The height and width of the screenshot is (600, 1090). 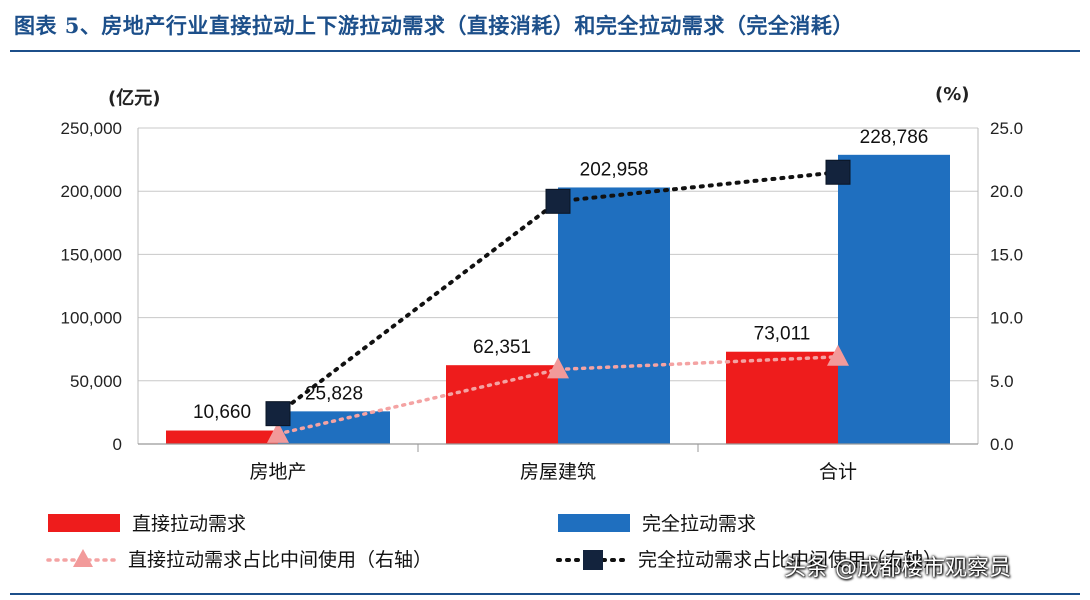 I want to click on chart-title: 图表 5、房地产行业直接拉动上下游拉动需求（直接消耗）和完全拉动需求（完全消耗）, so click(x=434, y=25).